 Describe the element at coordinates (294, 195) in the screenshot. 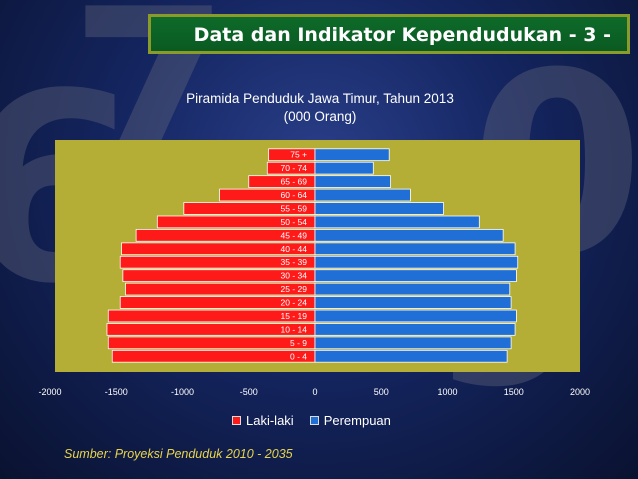

I see `age-group-label: 60 - 64` at that location.